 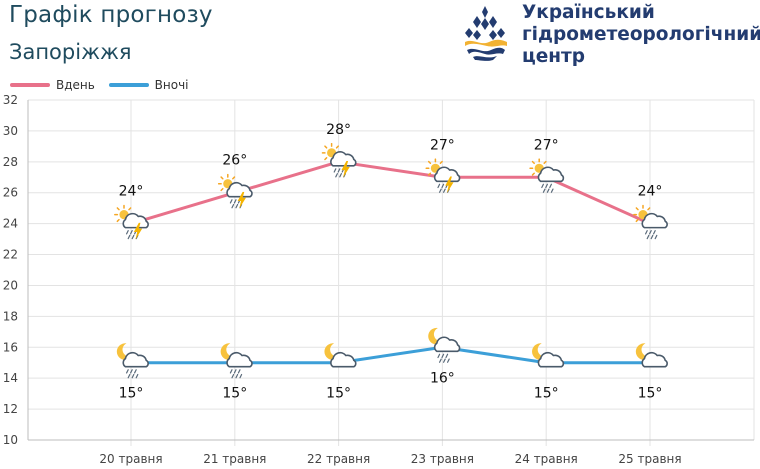 I want to click on night-series-line, so click(x=390, y=355).